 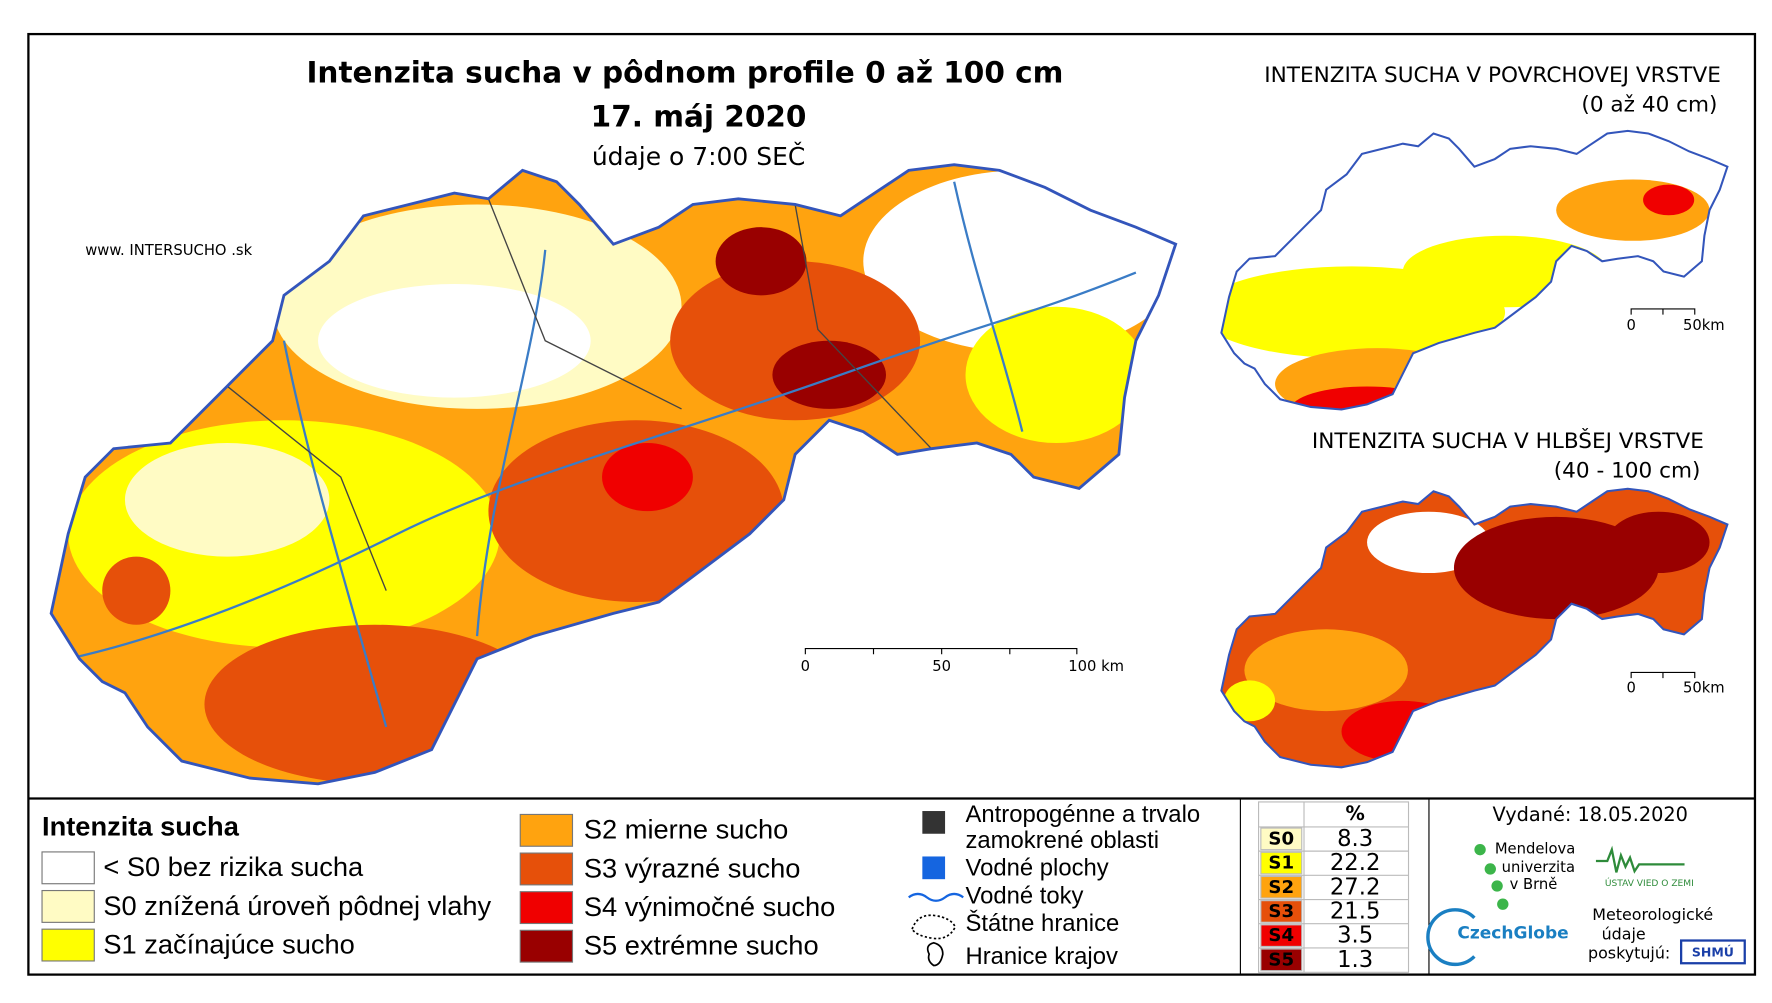 What do you see at coordinates (1042, 956) in the screenshot?
I see `legend-label: Hranice krajov` at bounding box center [1042, 956].